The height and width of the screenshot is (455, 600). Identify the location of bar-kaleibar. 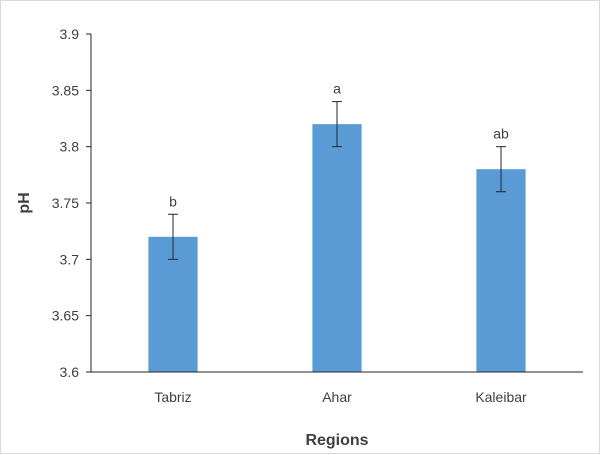
(501, 270).